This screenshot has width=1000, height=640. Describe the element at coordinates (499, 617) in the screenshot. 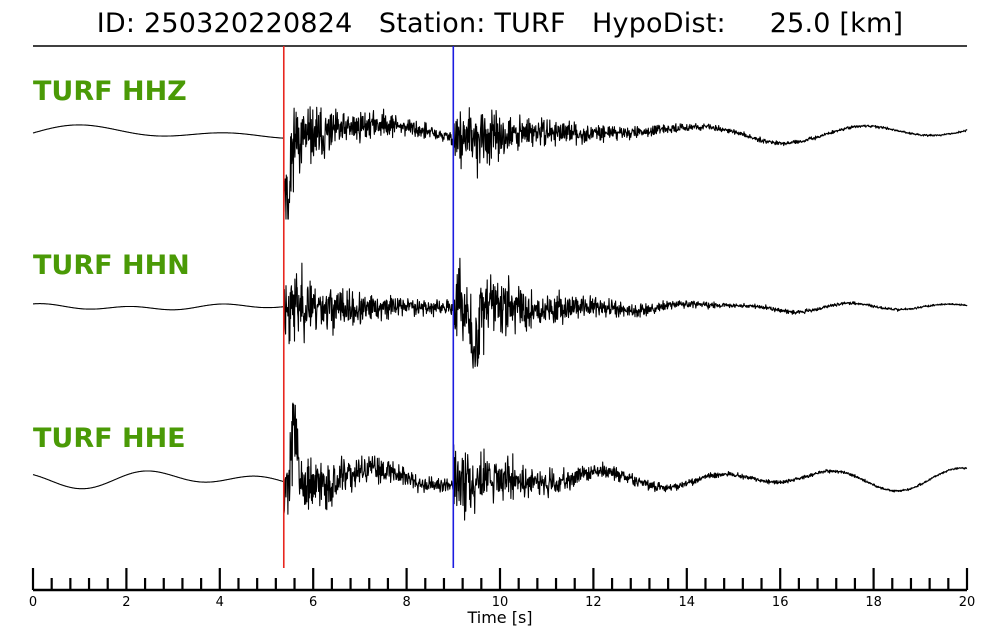

I see `x-axis-label: Time [s]` at that location.